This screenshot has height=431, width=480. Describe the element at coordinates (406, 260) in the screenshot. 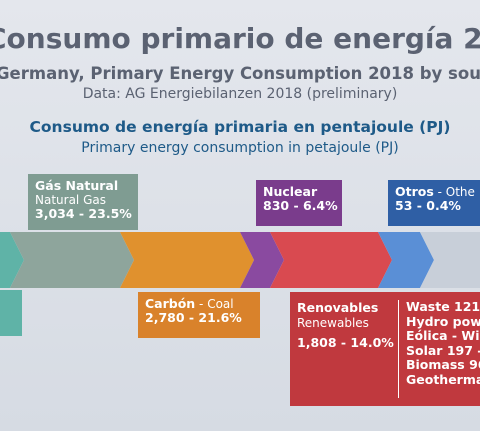

I see `segment-other` at that location.